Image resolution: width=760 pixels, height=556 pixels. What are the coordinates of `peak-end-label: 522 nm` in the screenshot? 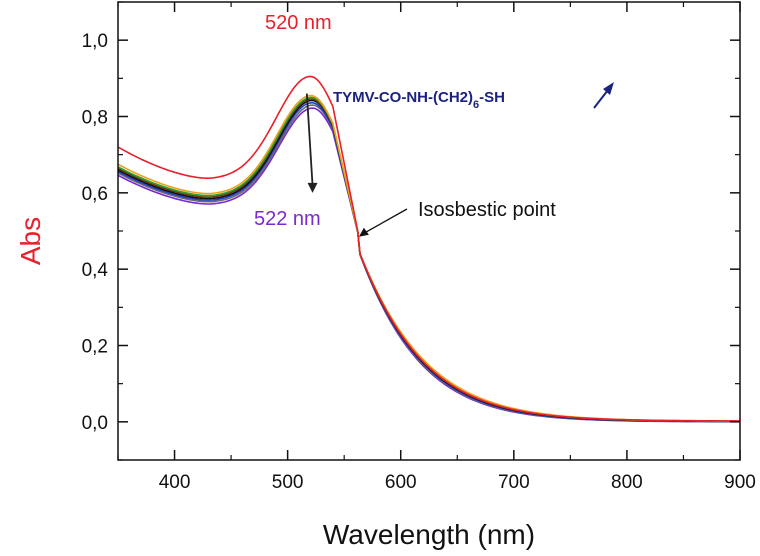 It's located at (287, 219).